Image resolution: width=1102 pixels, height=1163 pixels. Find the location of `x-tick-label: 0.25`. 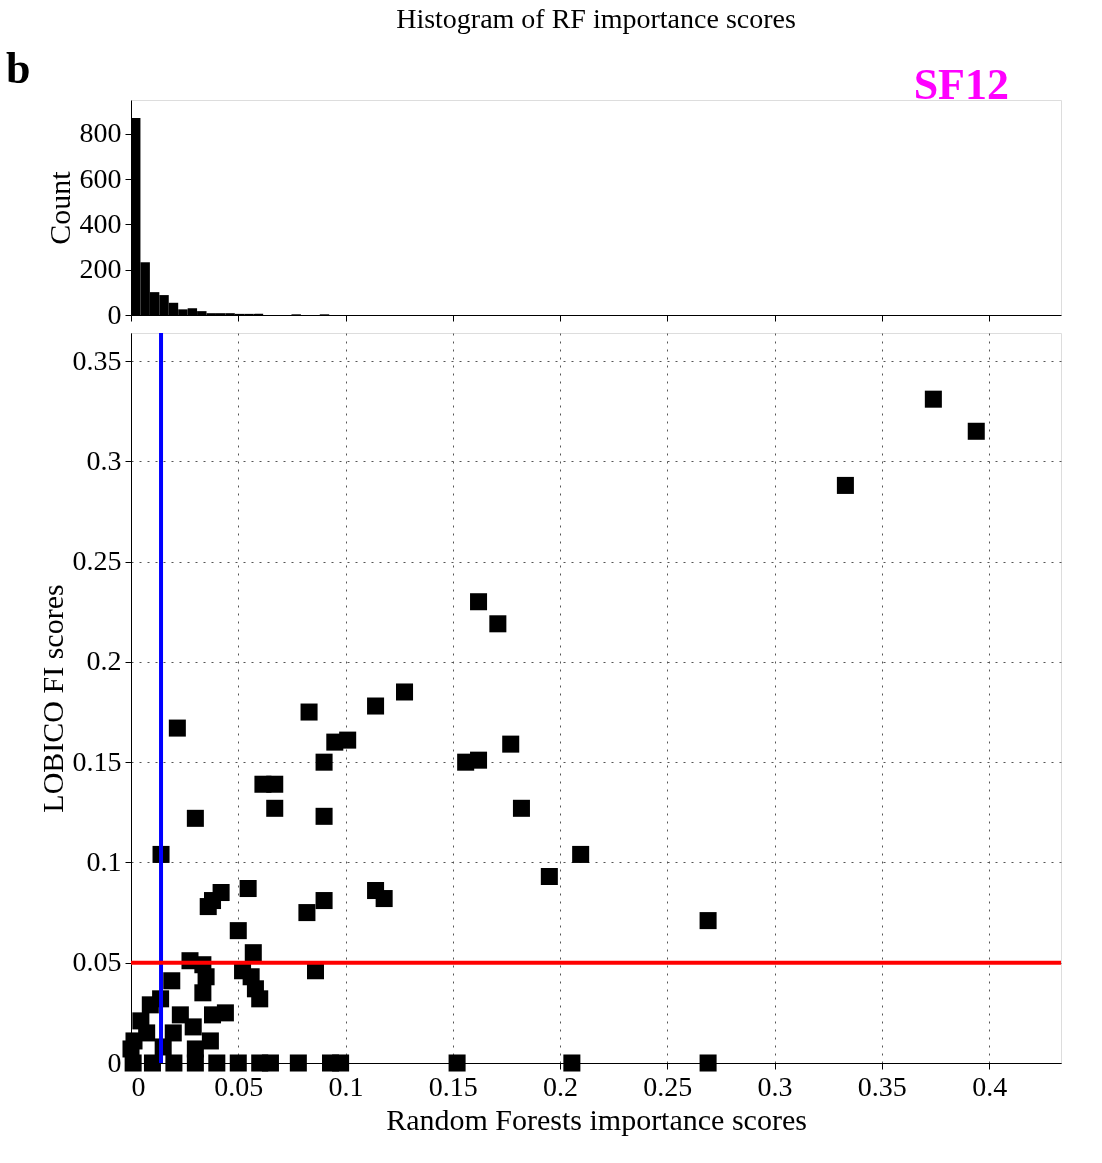

x-tick-label: 0.25 is located at coordinates (668, 1086).